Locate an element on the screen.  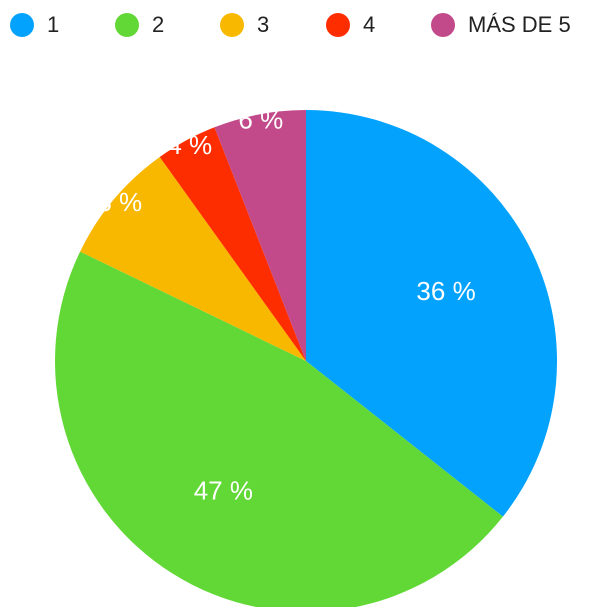
slice-label: 6 % is located at coordinates (260, 120).